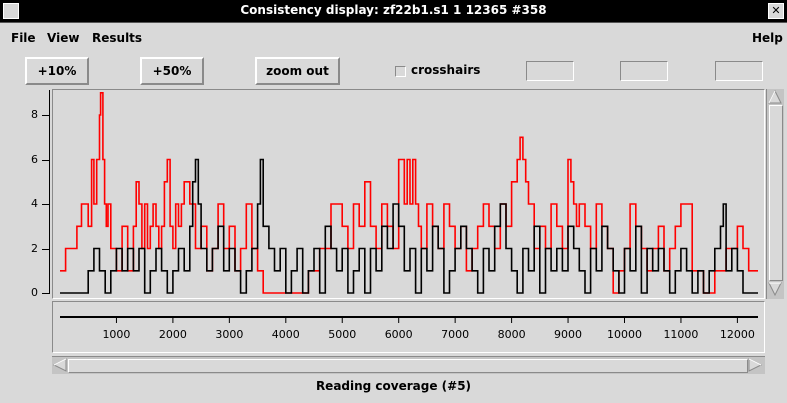 The height and width of the screenshot is (403, 787). Describe the element at coordinates (767, 38) in the screenshot. I see `menu-help: Help` at that location.